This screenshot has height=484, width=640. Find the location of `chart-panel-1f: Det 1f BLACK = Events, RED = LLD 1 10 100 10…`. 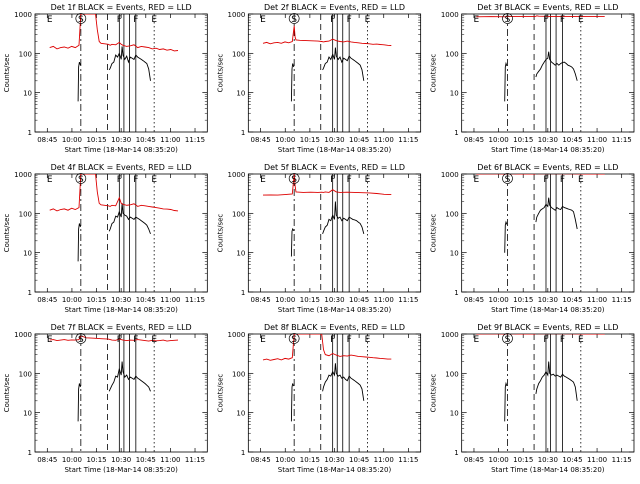

chart-panel-1f: Det 1f BLACK = Events, RED = LLD 1 10 100 10… is located at coordinates (105, 78).